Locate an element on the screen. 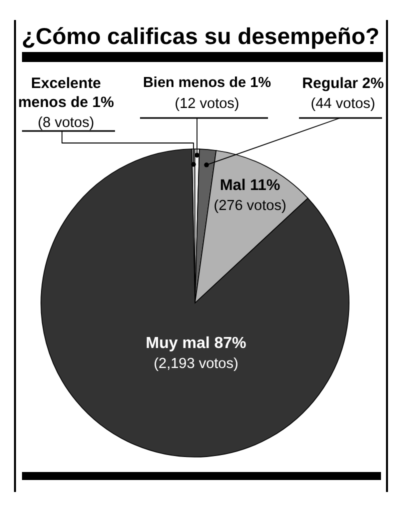 The image size is (401, 507). data-label: (276 votos) is located at coordinates (250, 206).